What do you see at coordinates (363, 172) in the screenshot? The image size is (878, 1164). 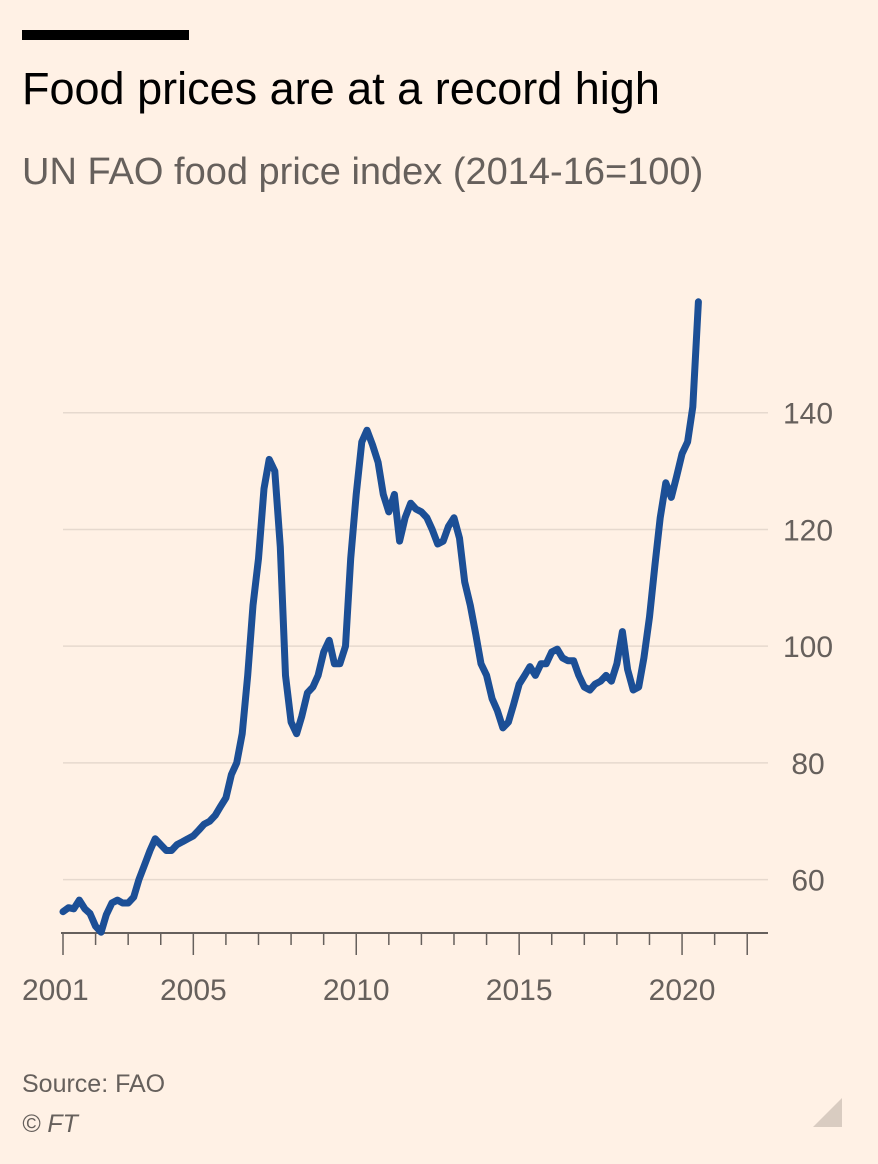 I see `chart-subtitle: UN FAO food price index (2014-16=100)` at bounding box center [363, 172].